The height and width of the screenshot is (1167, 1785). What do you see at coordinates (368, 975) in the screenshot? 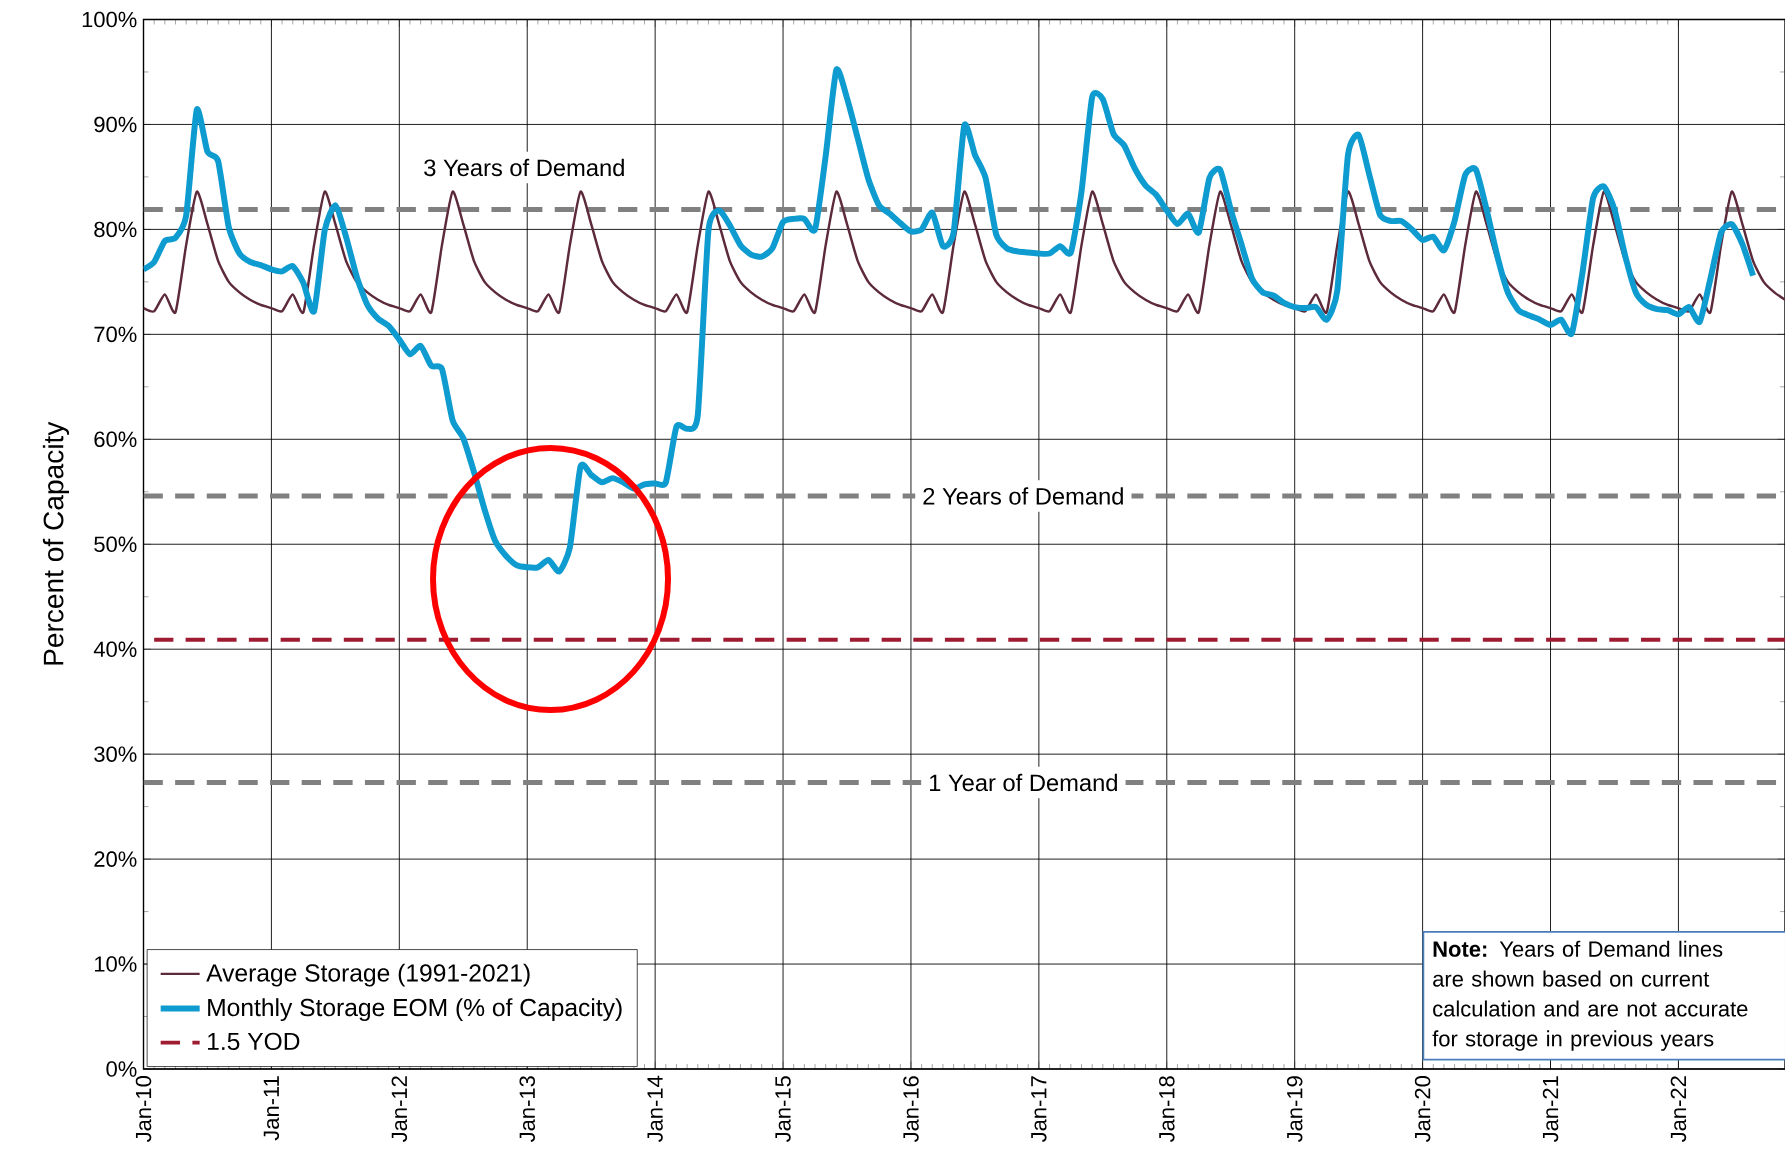
I see `legend-label: Average Storage (1991-2021)` at bounding box center [368, 975].